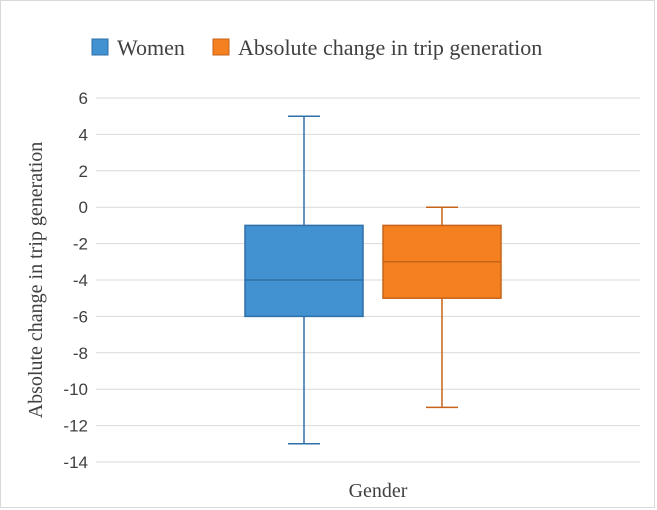  What do you see at coordinates (390, 47) in the screenshot?
I see `legend-label-absolute-change: Absolute change in trip generation` at bounding box center [390, 47].